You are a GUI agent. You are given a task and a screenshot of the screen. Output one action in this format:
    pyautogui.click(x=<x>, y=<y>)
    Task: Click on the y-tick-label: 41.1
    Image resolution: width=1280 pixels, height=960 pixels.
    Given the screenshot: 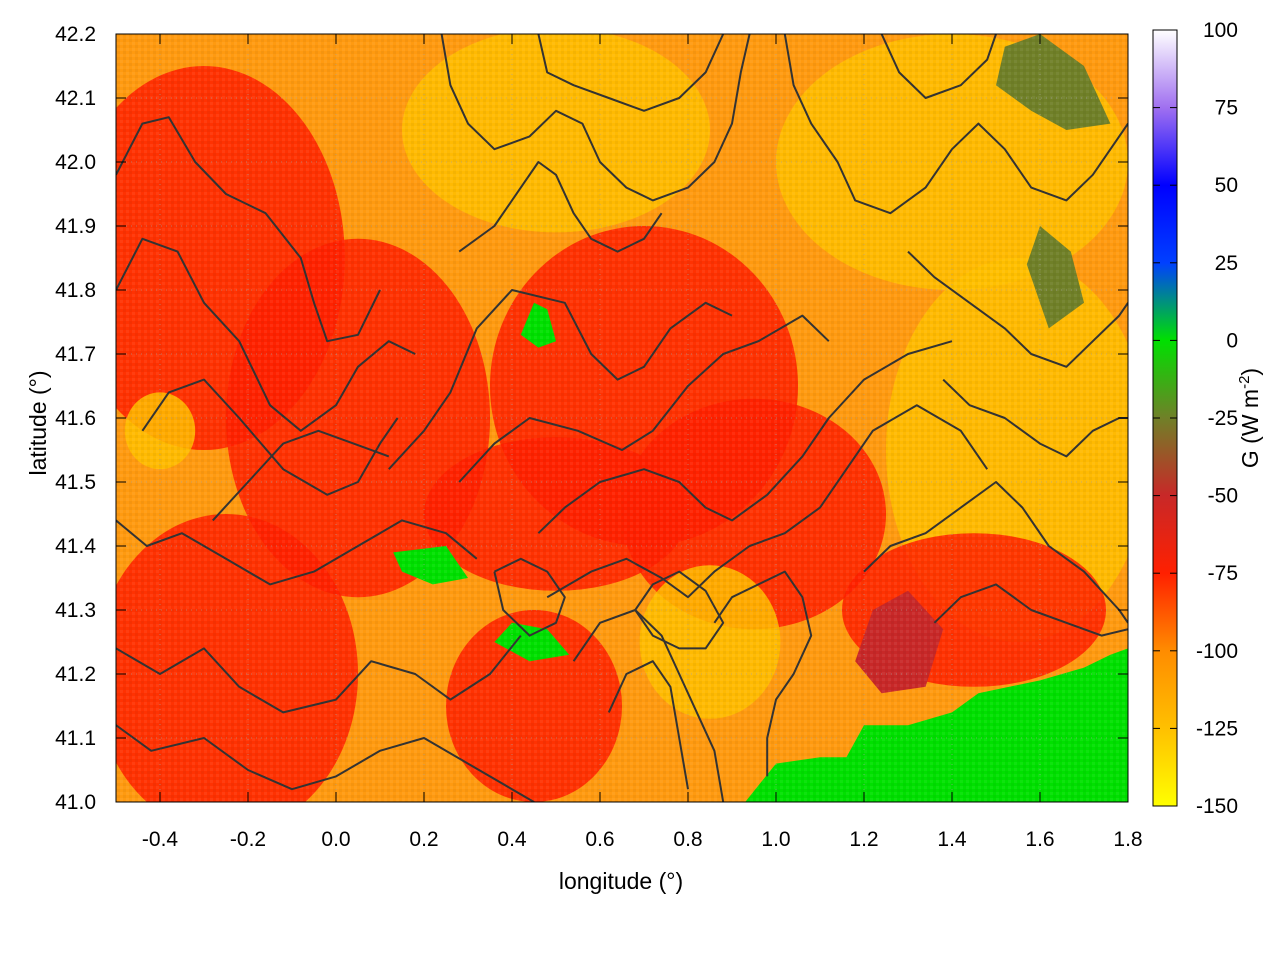 What is the action you would take?
    pyautogui.click(x=75, y=738)
    